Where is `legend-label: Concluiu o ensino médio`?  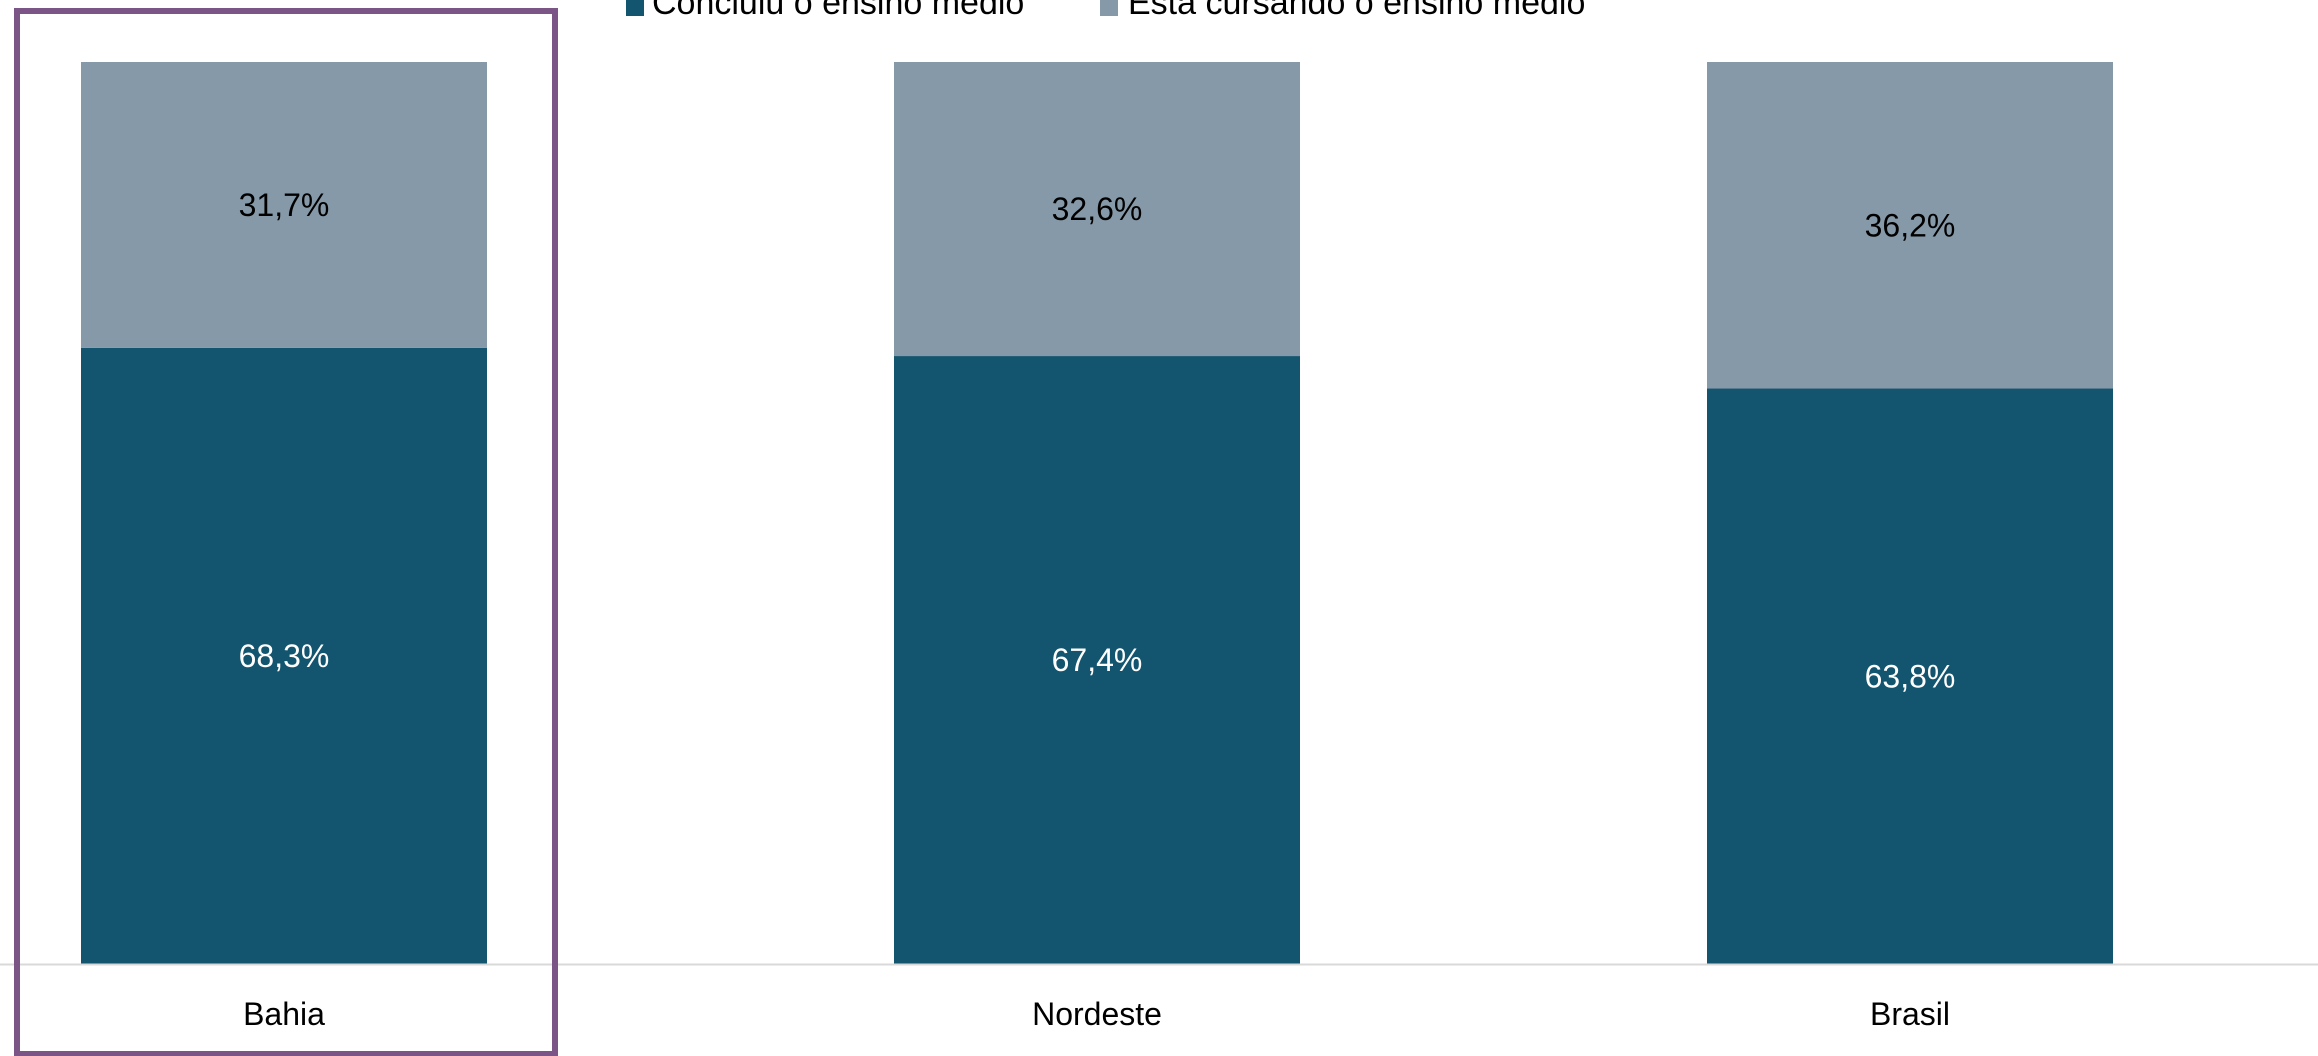 legend-label: Concluiu o ensino médio is located at coordinates (838, 11).